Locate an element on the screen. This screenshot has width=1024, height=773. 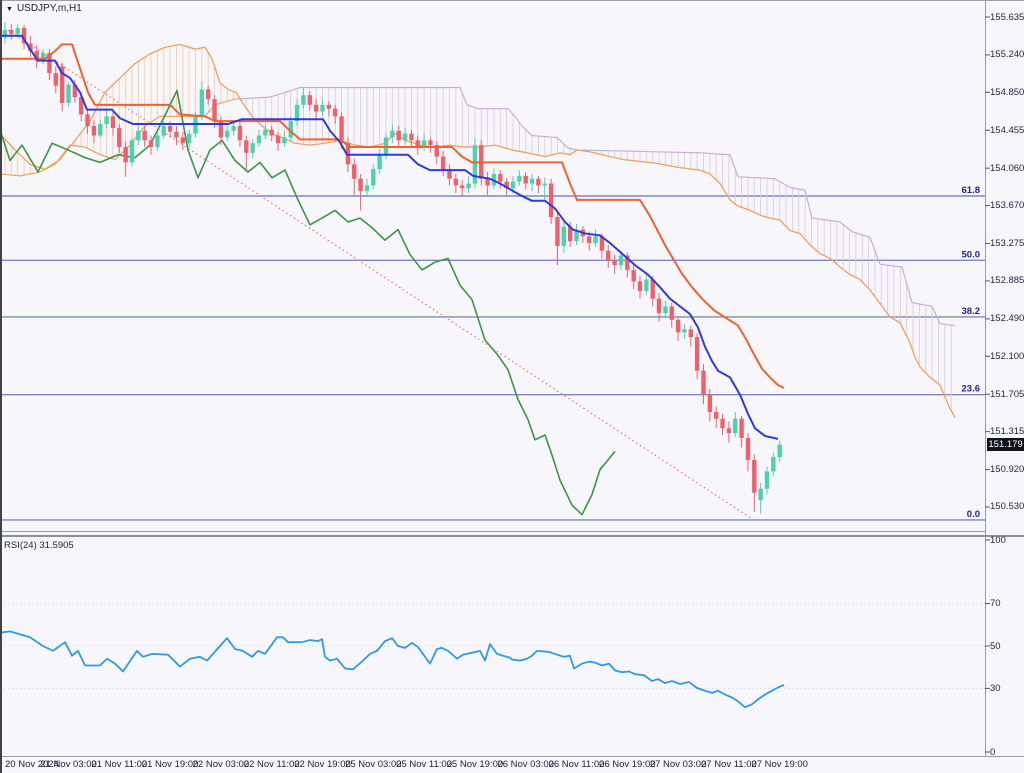
price-axis-label: 152.885 is located at coordinates (1007, 281).